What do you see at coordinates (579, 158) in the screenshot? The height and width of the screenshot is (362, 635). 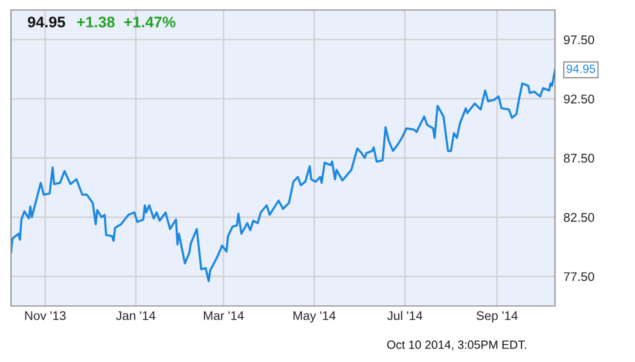 I see `y-tick-label: 87.50` at bounding box center [579, 158].